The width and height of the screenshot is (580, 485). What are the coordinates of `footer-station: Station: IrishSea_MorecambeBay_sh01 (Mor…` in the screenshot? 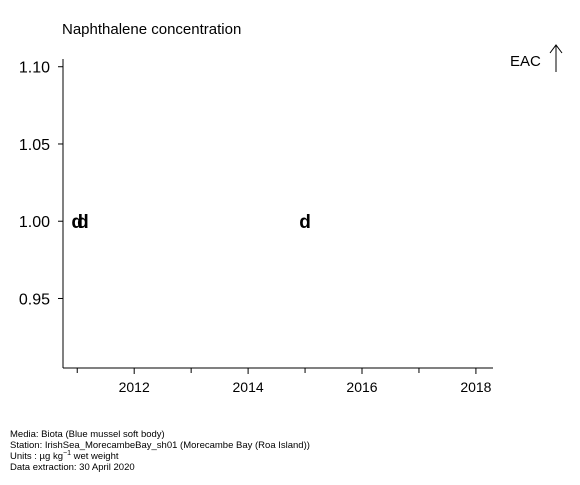 It's located at (160, 445).